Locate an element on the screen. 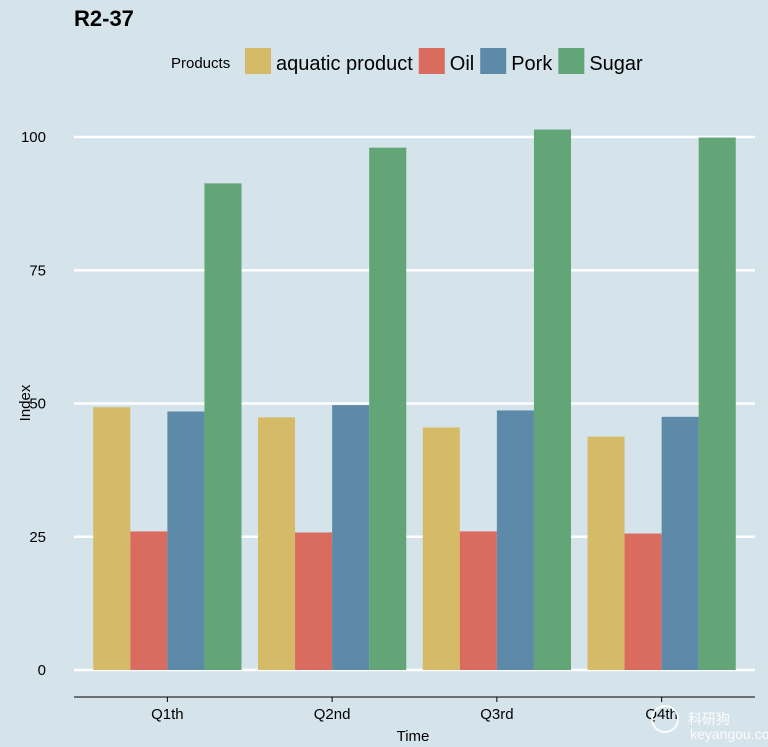 This screenshot has height=747, width=768. x-tick-label: Q4th is located at coordinates (661, 714).